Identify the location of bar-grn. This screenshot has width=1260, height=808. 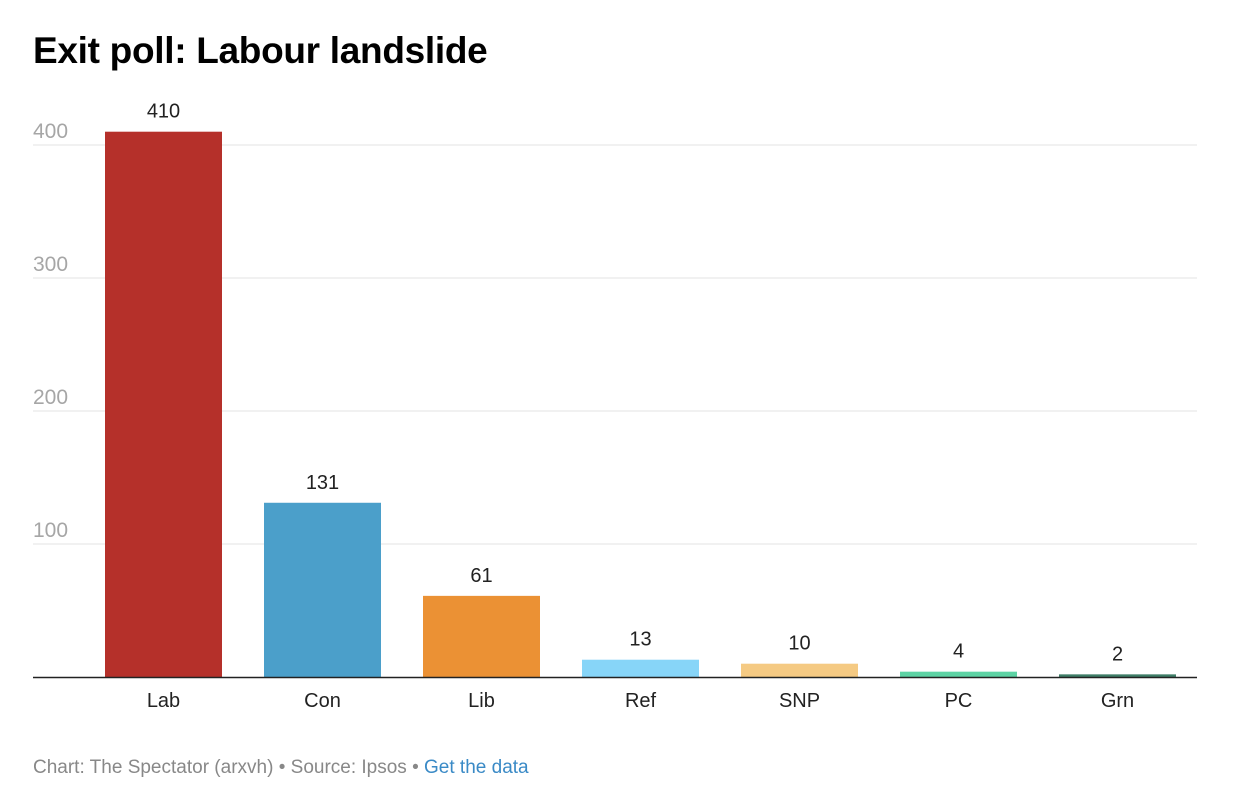
(1117, 675).